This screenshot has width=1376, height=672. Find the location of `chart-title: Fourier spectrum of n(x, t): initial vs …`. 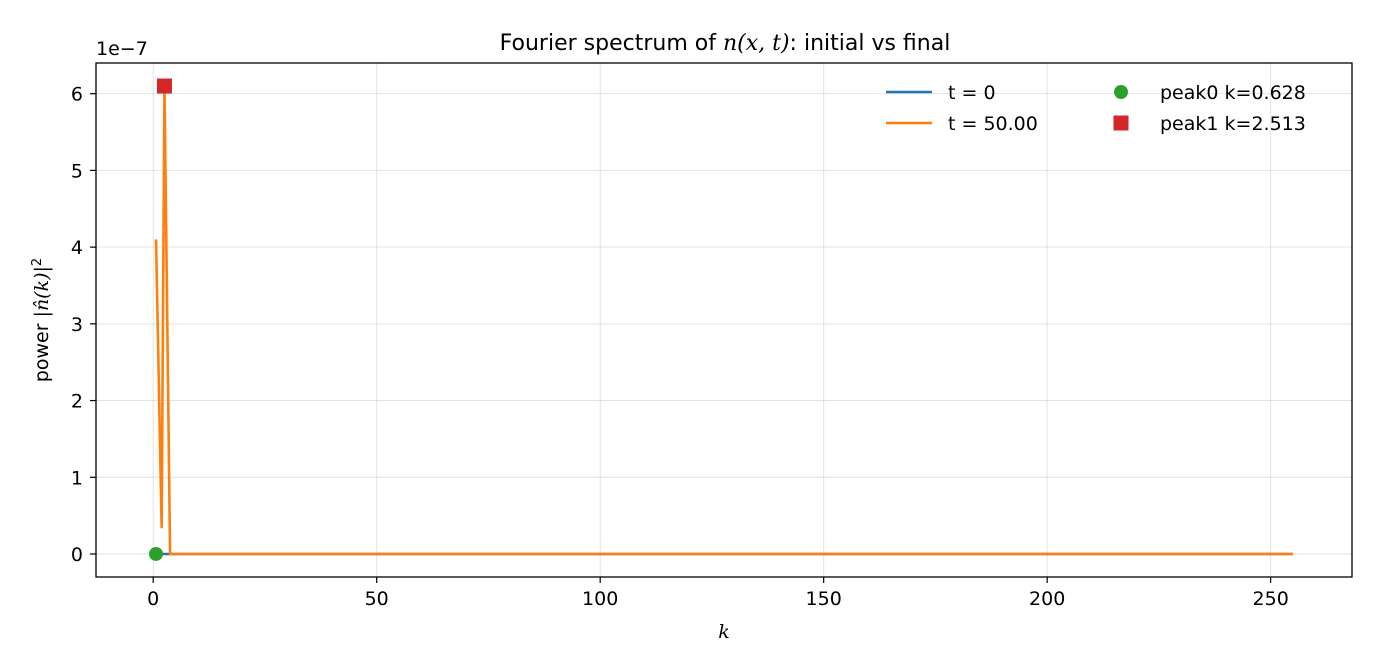

chart-title: Fourier spectrum of n(x, t): initial vs … is located at coordinates (725, 43).